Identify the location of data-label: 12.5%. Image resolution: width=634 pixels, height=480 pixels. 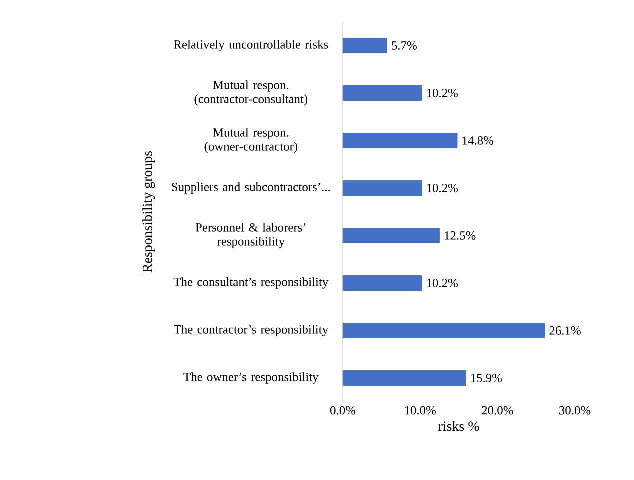
(460, 236).